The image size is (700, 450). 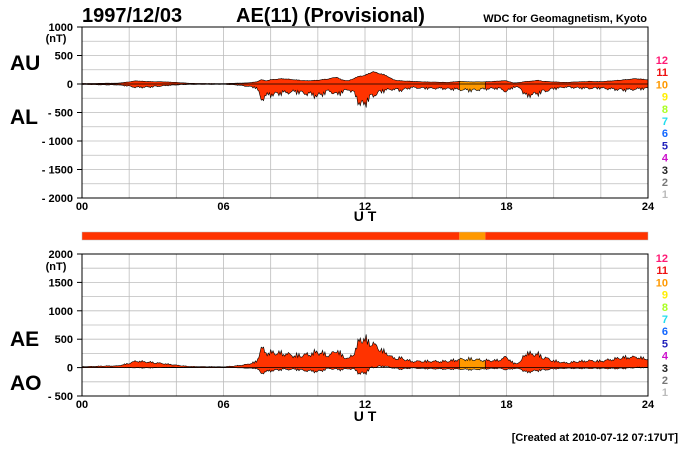 I want to click on bottom-y-tick-labels: 2000 1500 1000 500 0 - 500, so click(x=65, y=326).